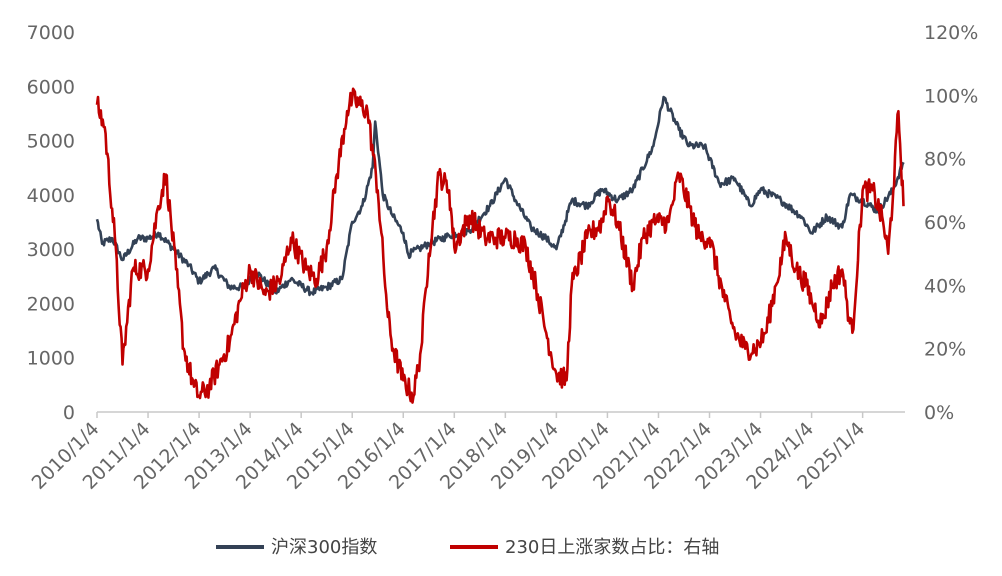 This screenshot has width=1002, height=576. Describe the element at coordinates (945, 286) in the screenshot. I see `y-right-tick-label: 40%` at that location.